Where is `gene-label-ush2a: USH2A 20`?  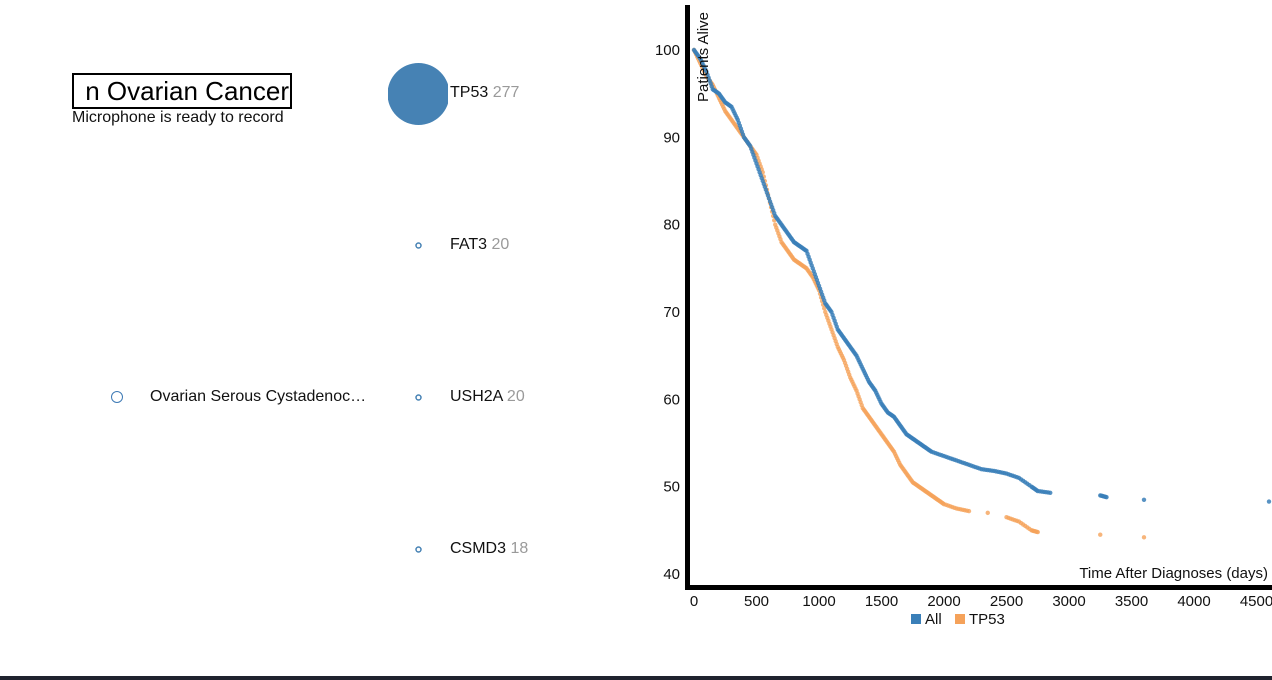
gene-label-ush2a: USH2A 20 is located at coordinates (487, 397).